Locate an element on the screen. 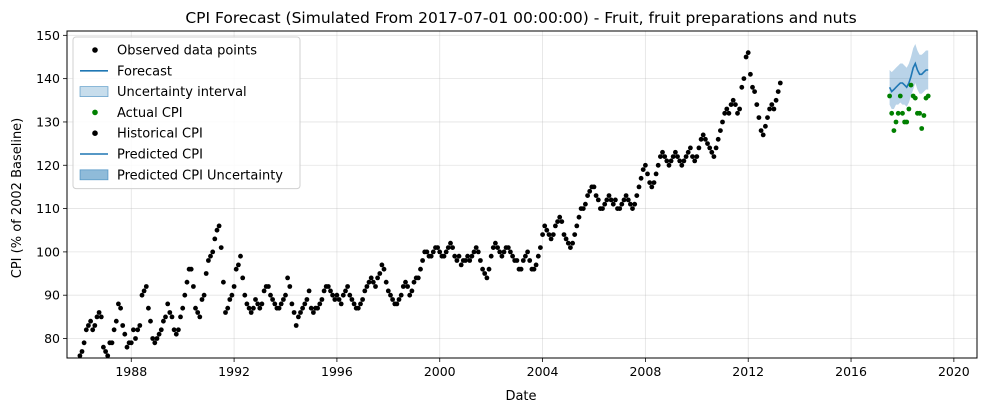 This screenshot has height=412, width=987. x-tick-label: 1988 is located at coordinates (131, 371).